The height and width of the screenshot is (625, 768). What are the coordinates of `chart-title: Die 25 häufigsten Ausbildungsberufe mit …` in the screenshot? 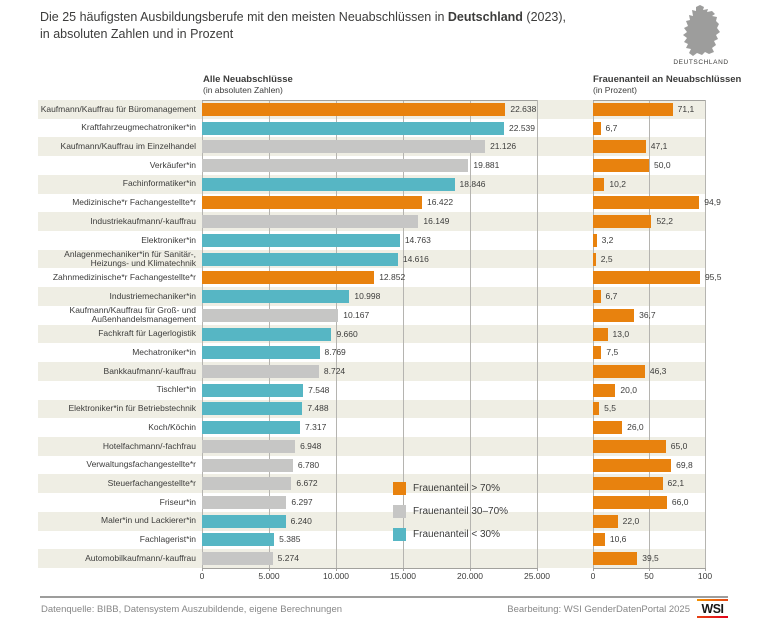 It's located at (303, 26).